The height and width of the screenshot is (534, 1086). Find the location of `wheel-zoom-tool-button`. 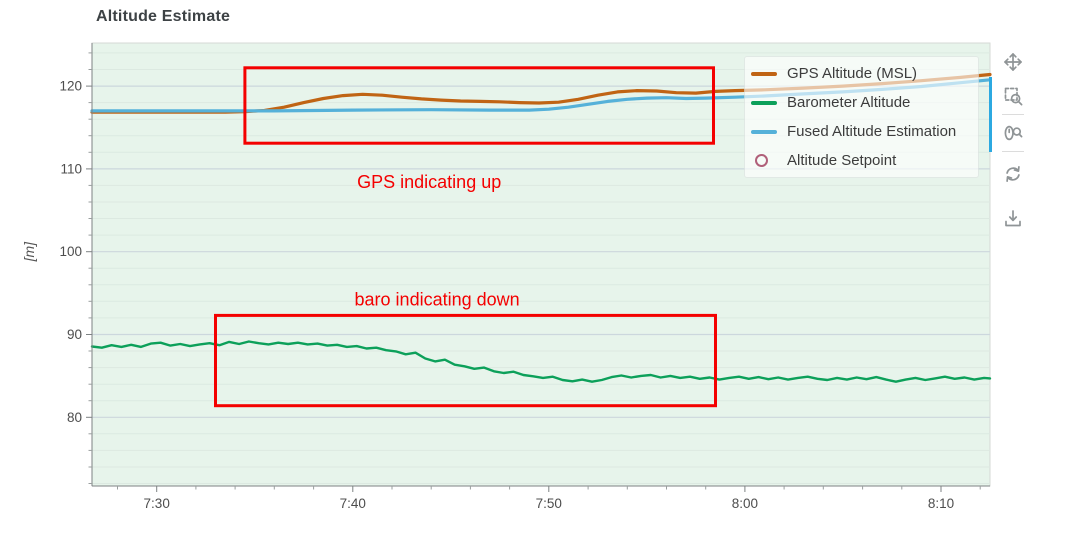

wheel-zoom-tool-button is located at coordinates (1009, 133).